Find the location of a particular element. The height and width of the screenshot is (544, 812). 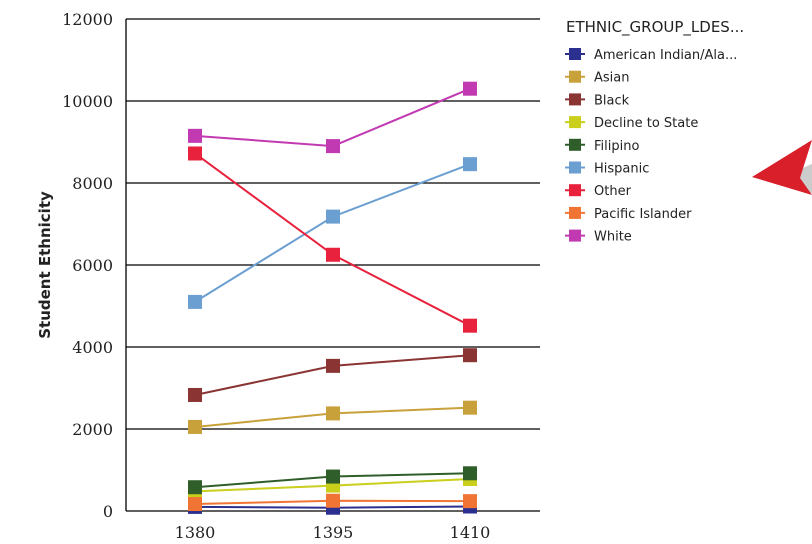

legend-label: White is located at coordinates (613, 237).